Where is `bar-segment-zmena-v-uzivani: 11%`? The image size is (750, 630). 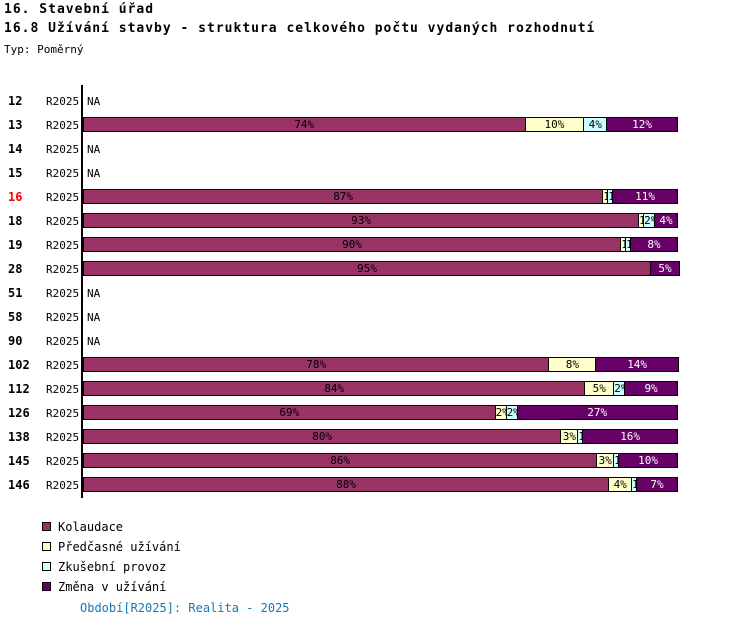
bar-segment-zmena-v-uzivani: 11% is located at coordinates (645, 196).